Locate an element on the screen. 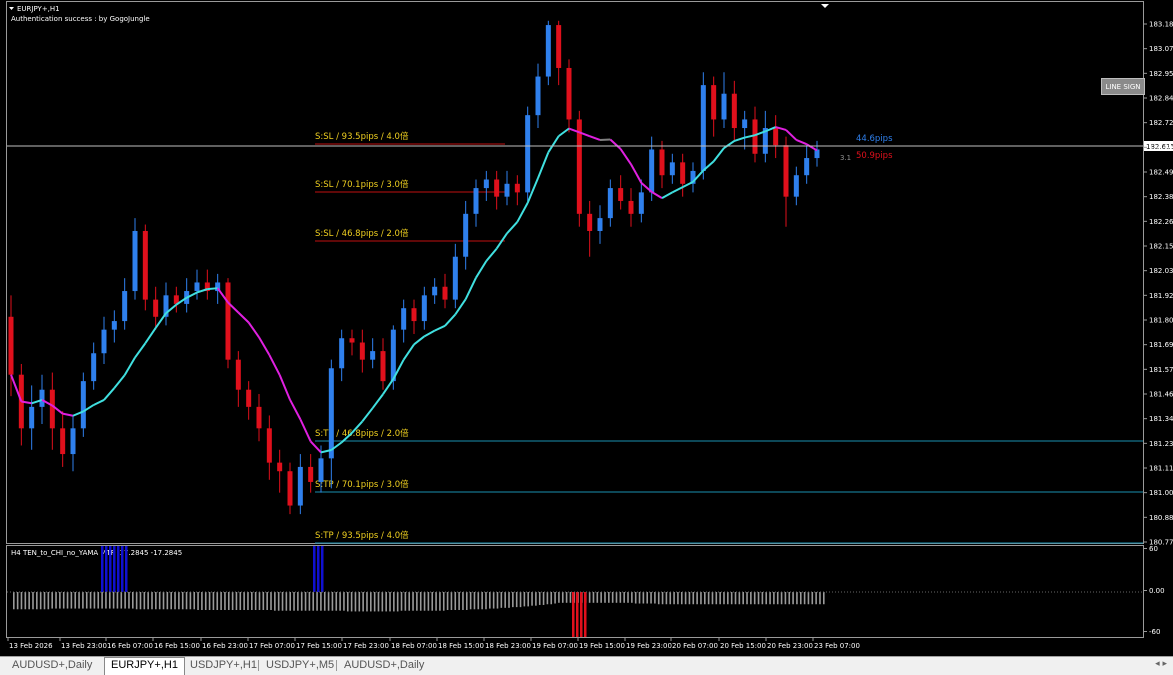 This screenshot has width=1173, height=675. time-tick-label: 20 Feb 07:00 is located at coordinates (695, 646).